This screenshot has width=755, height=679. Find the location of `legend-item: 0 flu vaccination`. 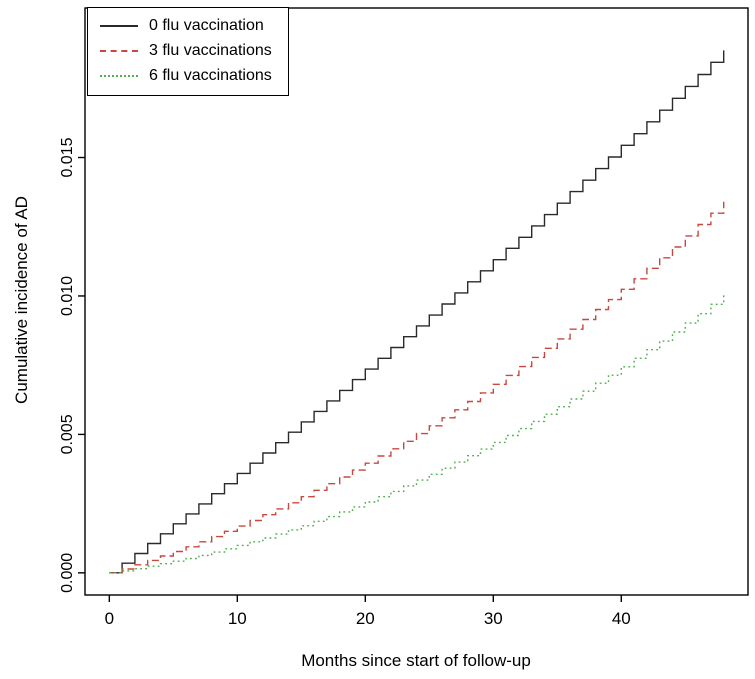

legend-item: 0 flu vaccination is located at coordinates (186, 26).